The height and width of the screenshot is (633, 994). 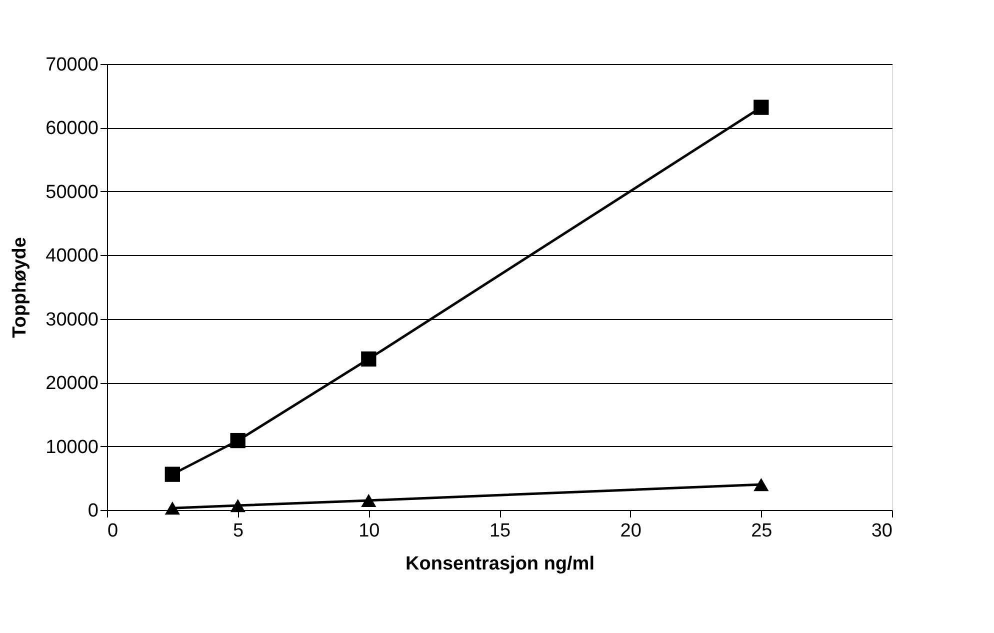 I want to click on y-tick-label: 40000, so click(x=72, y=256).